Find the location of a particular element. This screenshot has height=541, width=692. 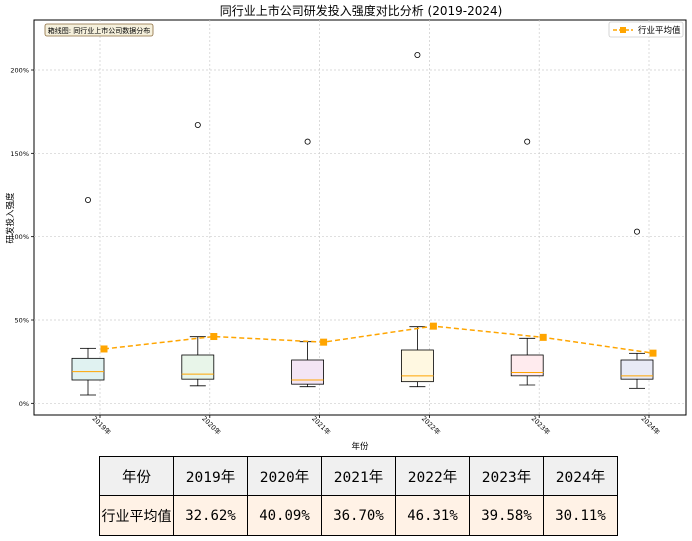

annotation-text: 箱线图: 同行业上市公司数据分布 is located at coordinates (99, 30).